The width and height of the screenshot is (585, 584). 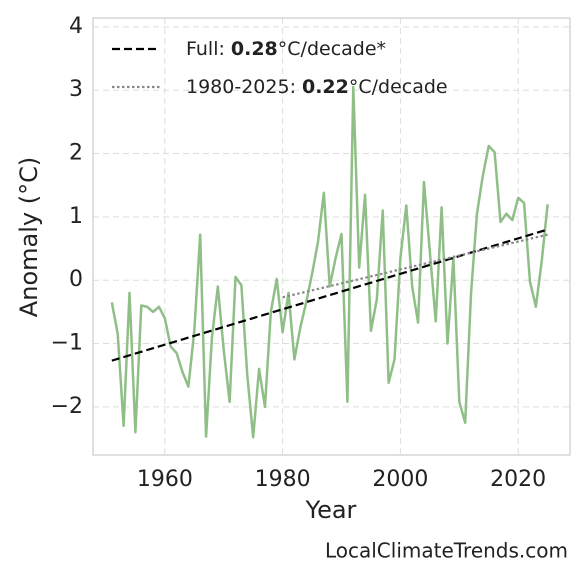 I want to click on watermark: LocalClimateTrends.com, so click(x=446, y=551).